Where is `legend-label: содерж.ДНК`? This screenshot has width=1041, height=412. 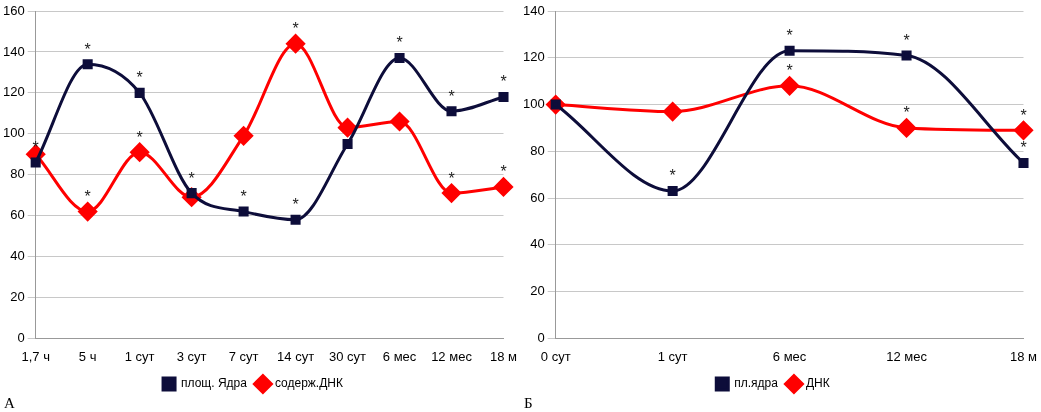 legend-label: содерж.ДНК is located at coordinates (308, 383).